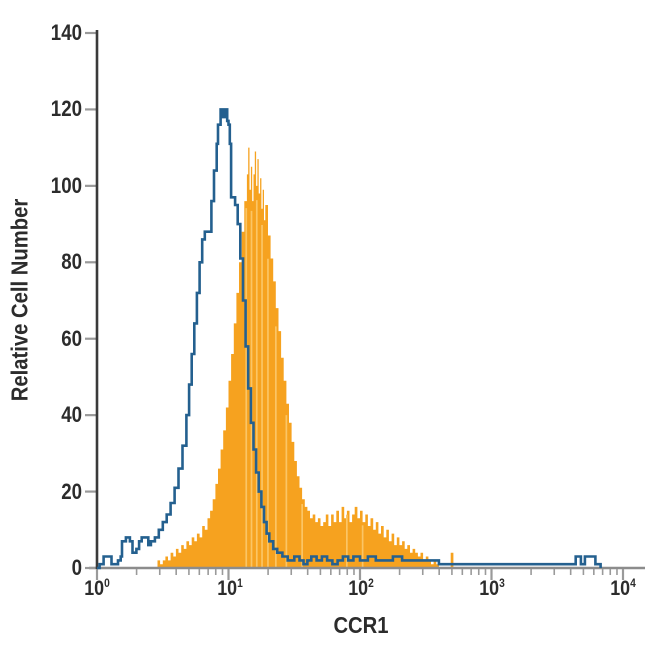  What do you see at coordinates (71, 491) in the screenshot?
I see `y-tick-label-20: 20` at bounding box center [71, 491].